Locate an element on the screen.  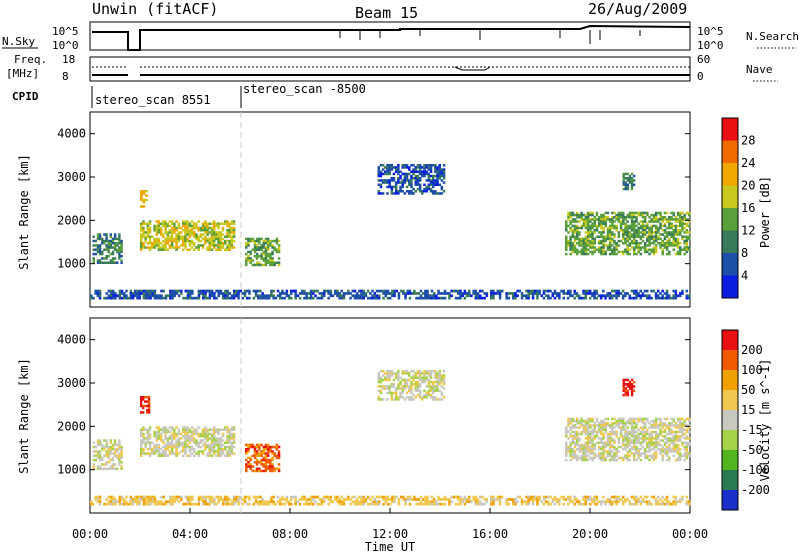
colorbar-tick: 100 is located at coordinates (752, 370).